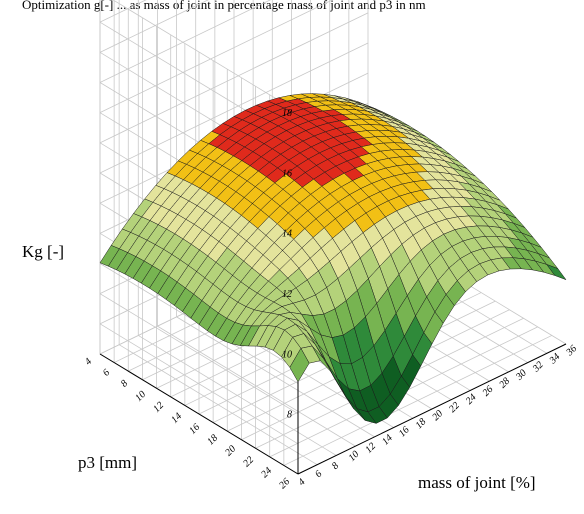  Describe the element at coordinates (107, 462) in the screenshot. I see `y-axis-label: p3 [mm]` at that location.